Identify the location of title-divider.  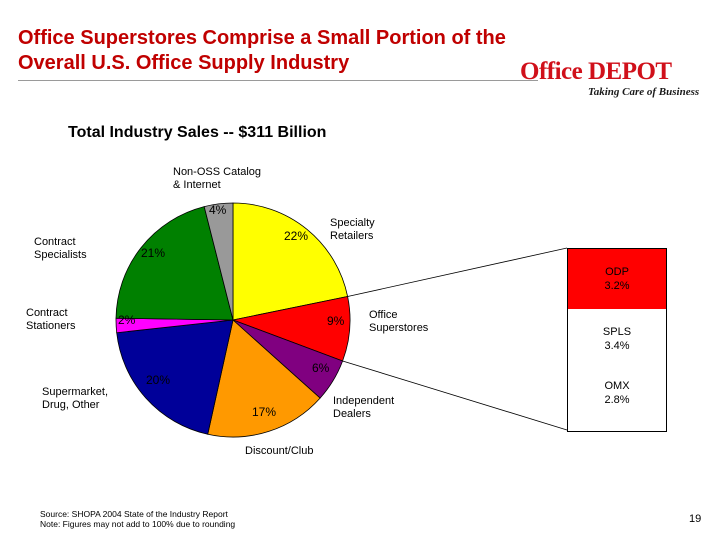
(278, 80).